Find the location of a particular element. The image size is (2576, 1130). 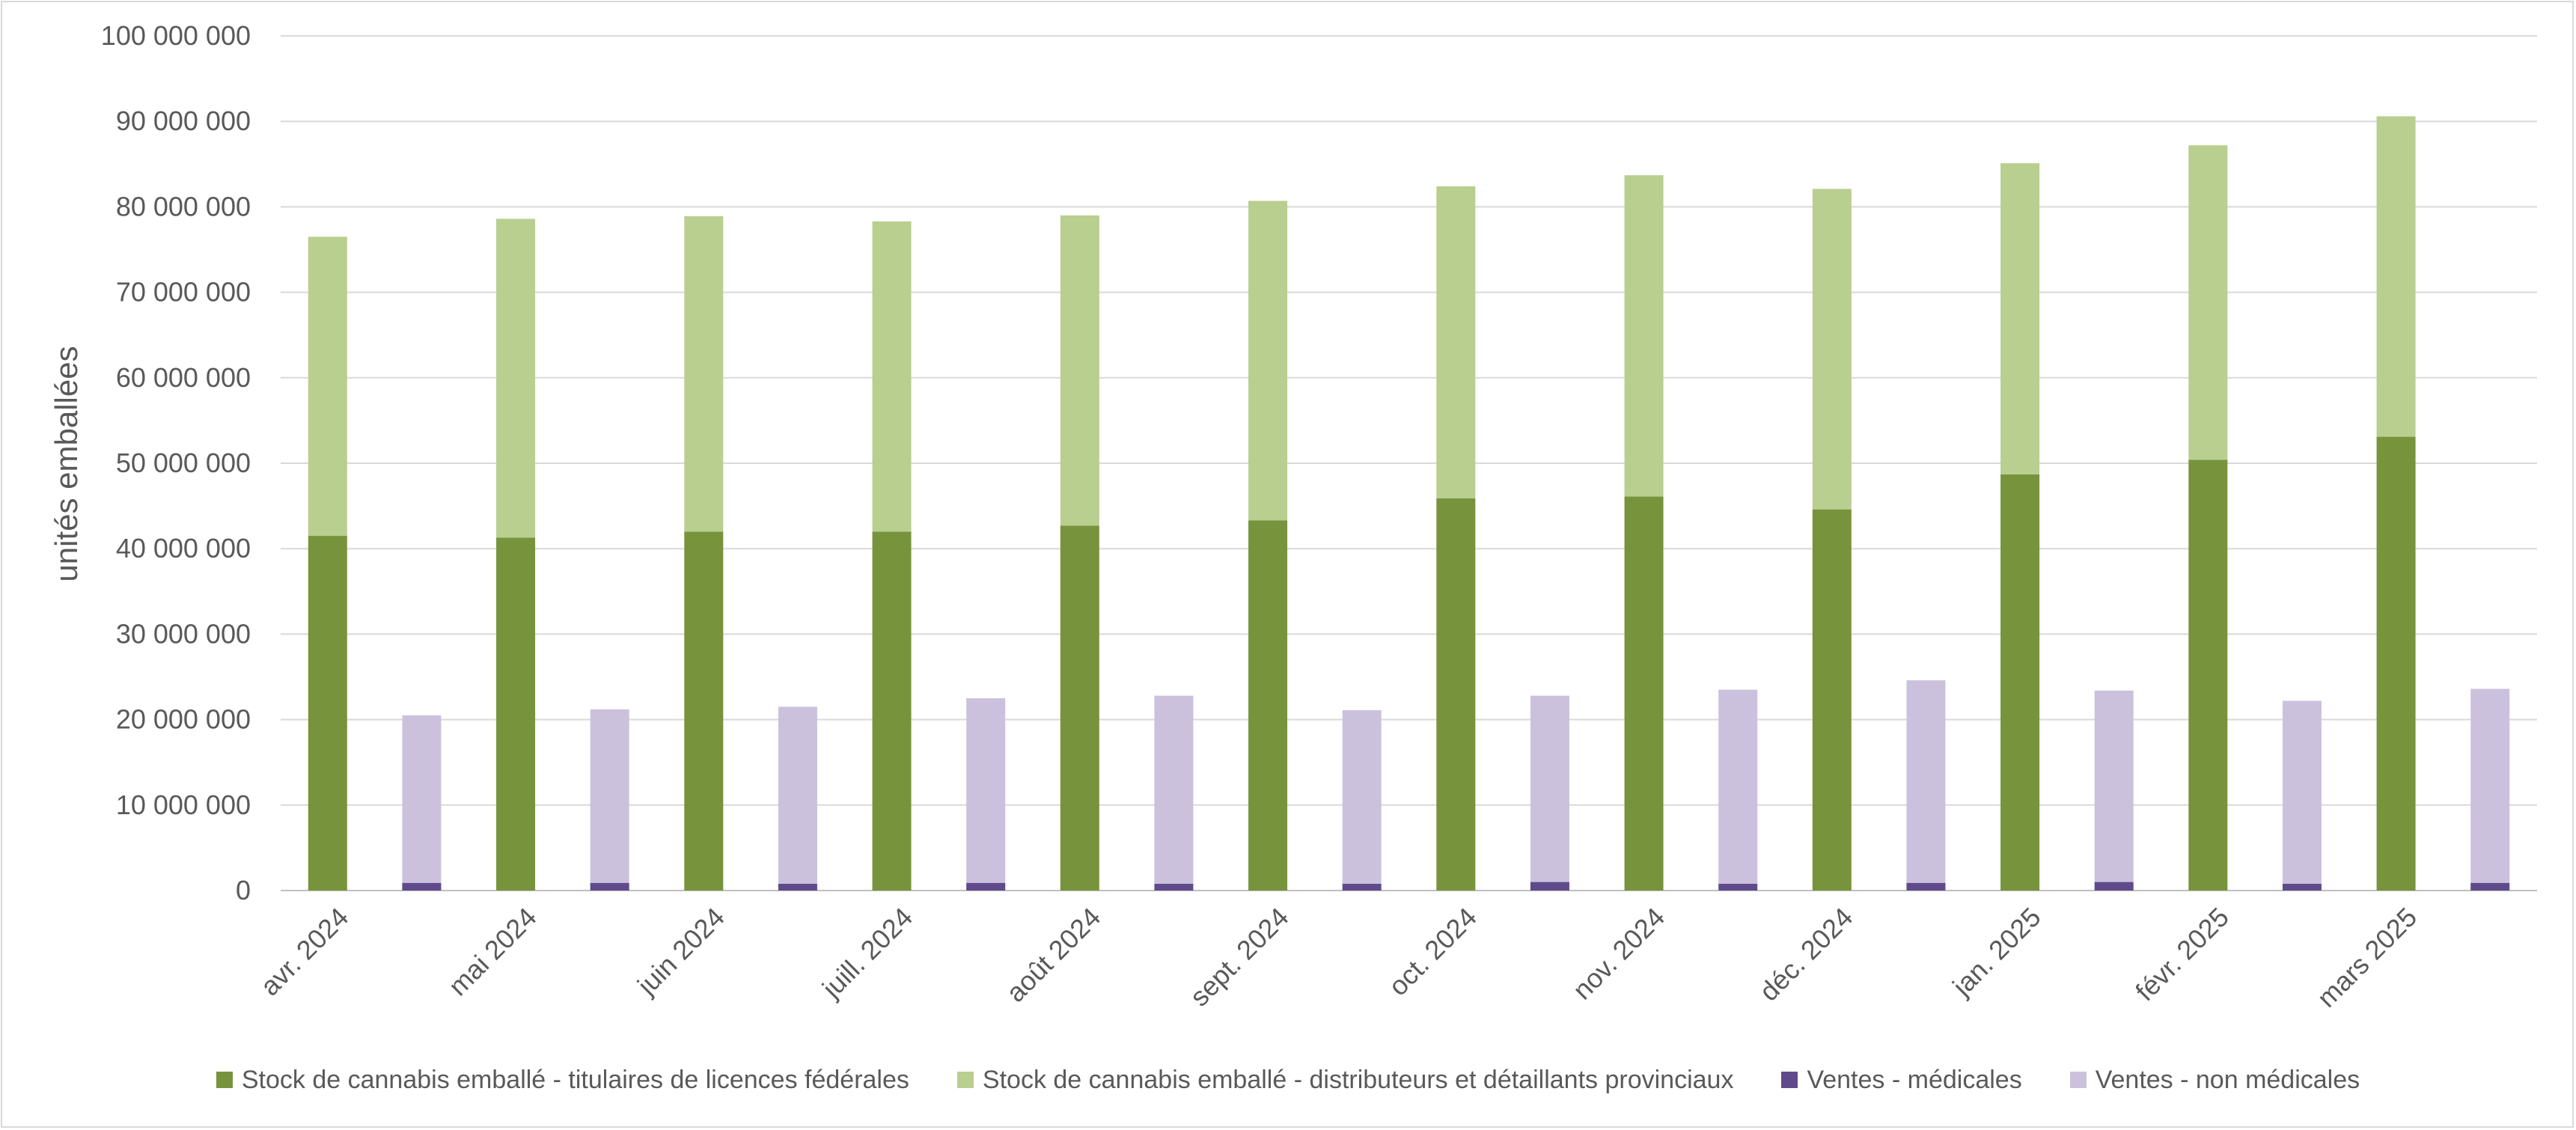

y-tick-label: 70 000 000 is located at coordinates (183, 293).